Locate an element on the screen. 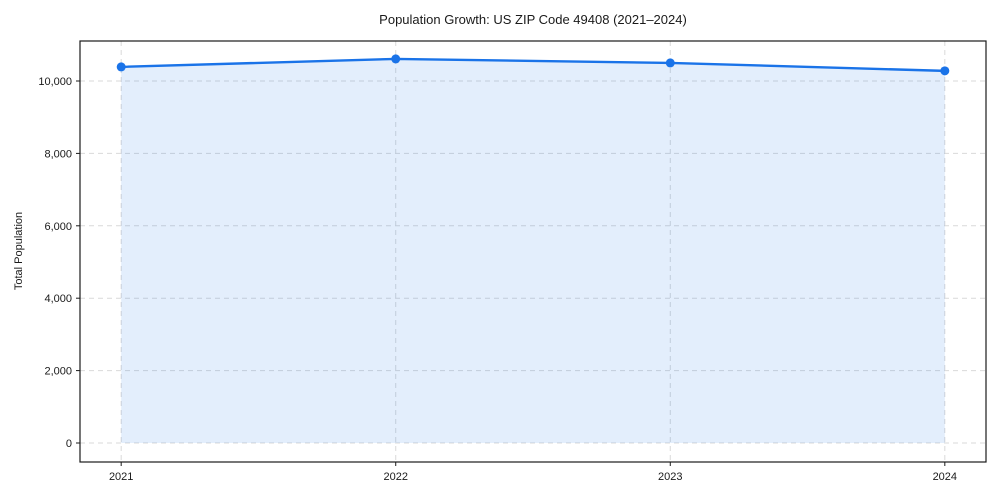 This screenshot has width=1000, height=500. x-tick-label-2024: 2024 is located at coordinates (945, 477).